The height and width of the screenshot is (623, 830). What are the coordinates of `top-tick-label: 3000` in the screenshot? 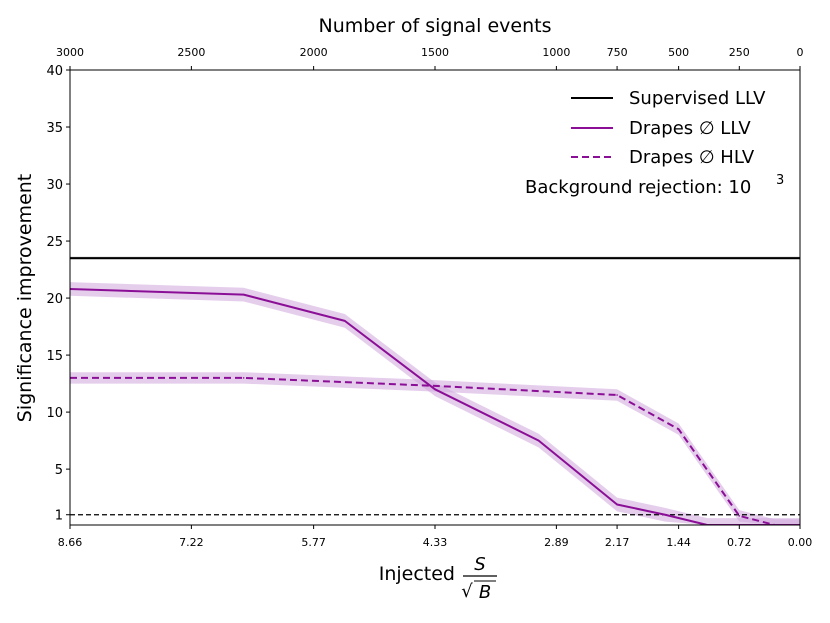 It's located at (70, 52).